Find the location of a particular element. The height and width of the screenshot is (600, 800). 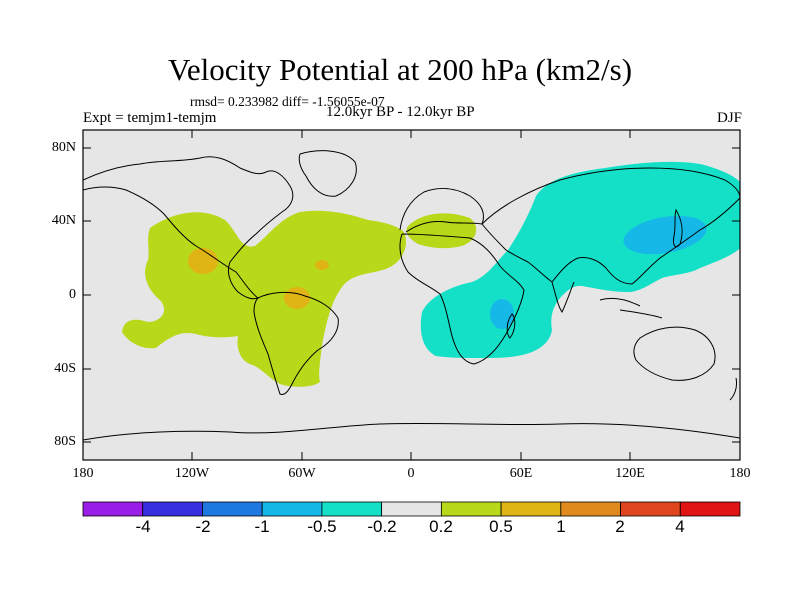

colorbar-label: 2 is located at coordinates (620, 526).